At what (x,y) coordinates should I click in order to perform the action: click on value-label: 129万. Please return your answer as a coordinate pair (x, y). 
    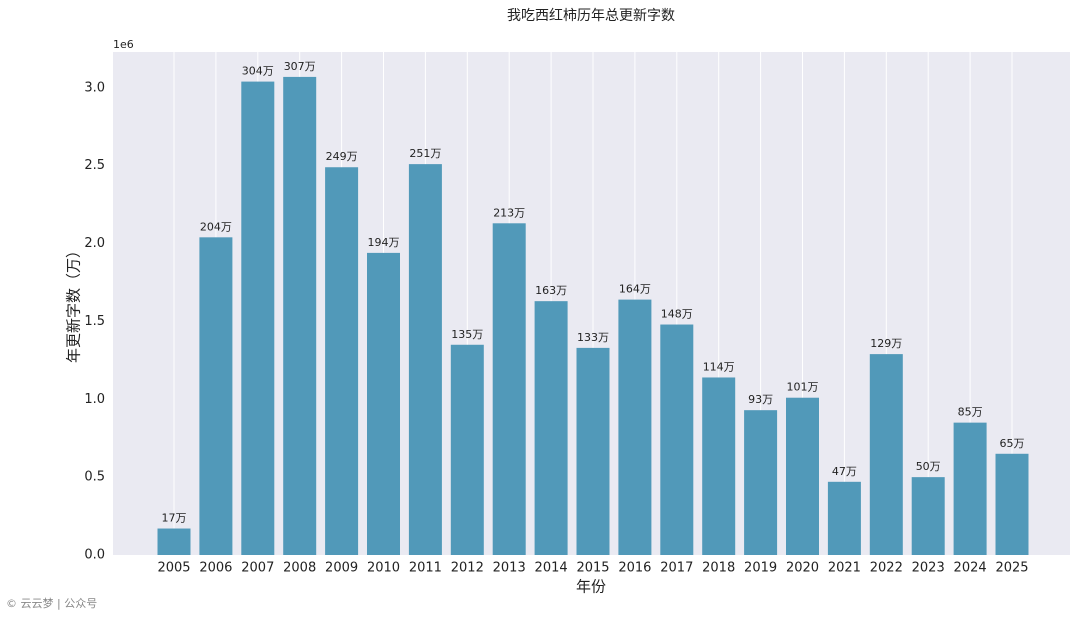
    Looking at the image, I should click on (886, 343).